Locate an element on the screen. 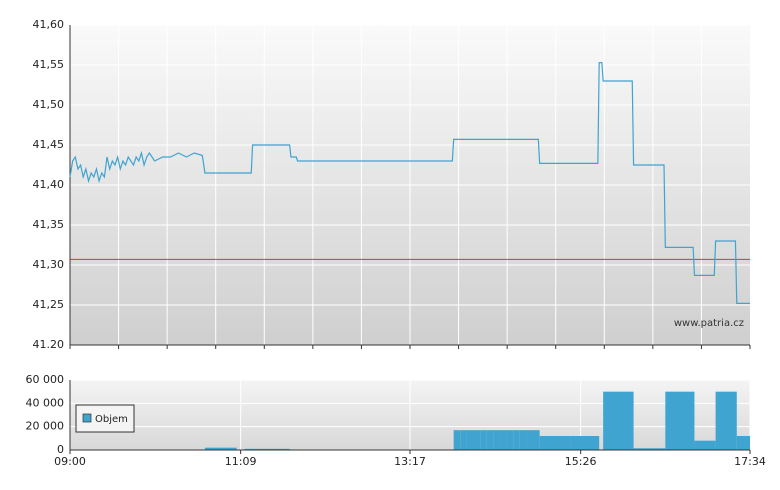 Image resolution: width=780 pixels, height=490 pixels. y-tick-label: 41,60 is located at coordinates (49, 24).